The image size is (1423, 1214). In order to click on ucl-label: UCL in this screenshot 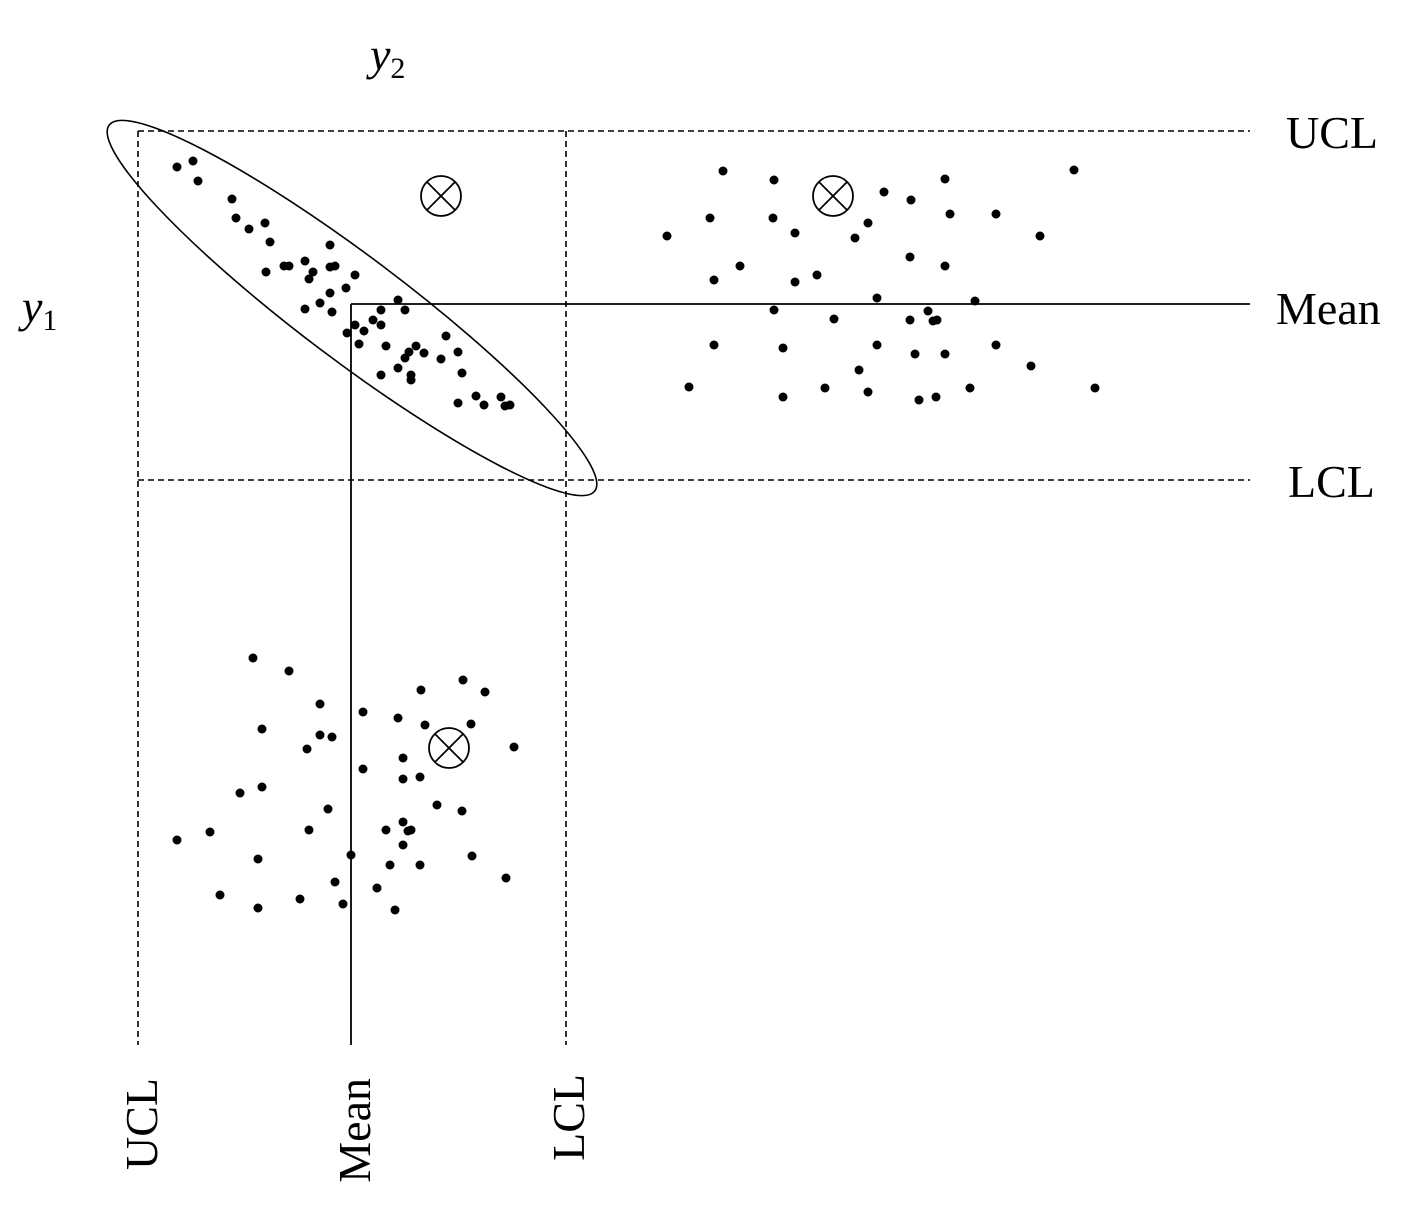, I will do `click(141, 1124)`.